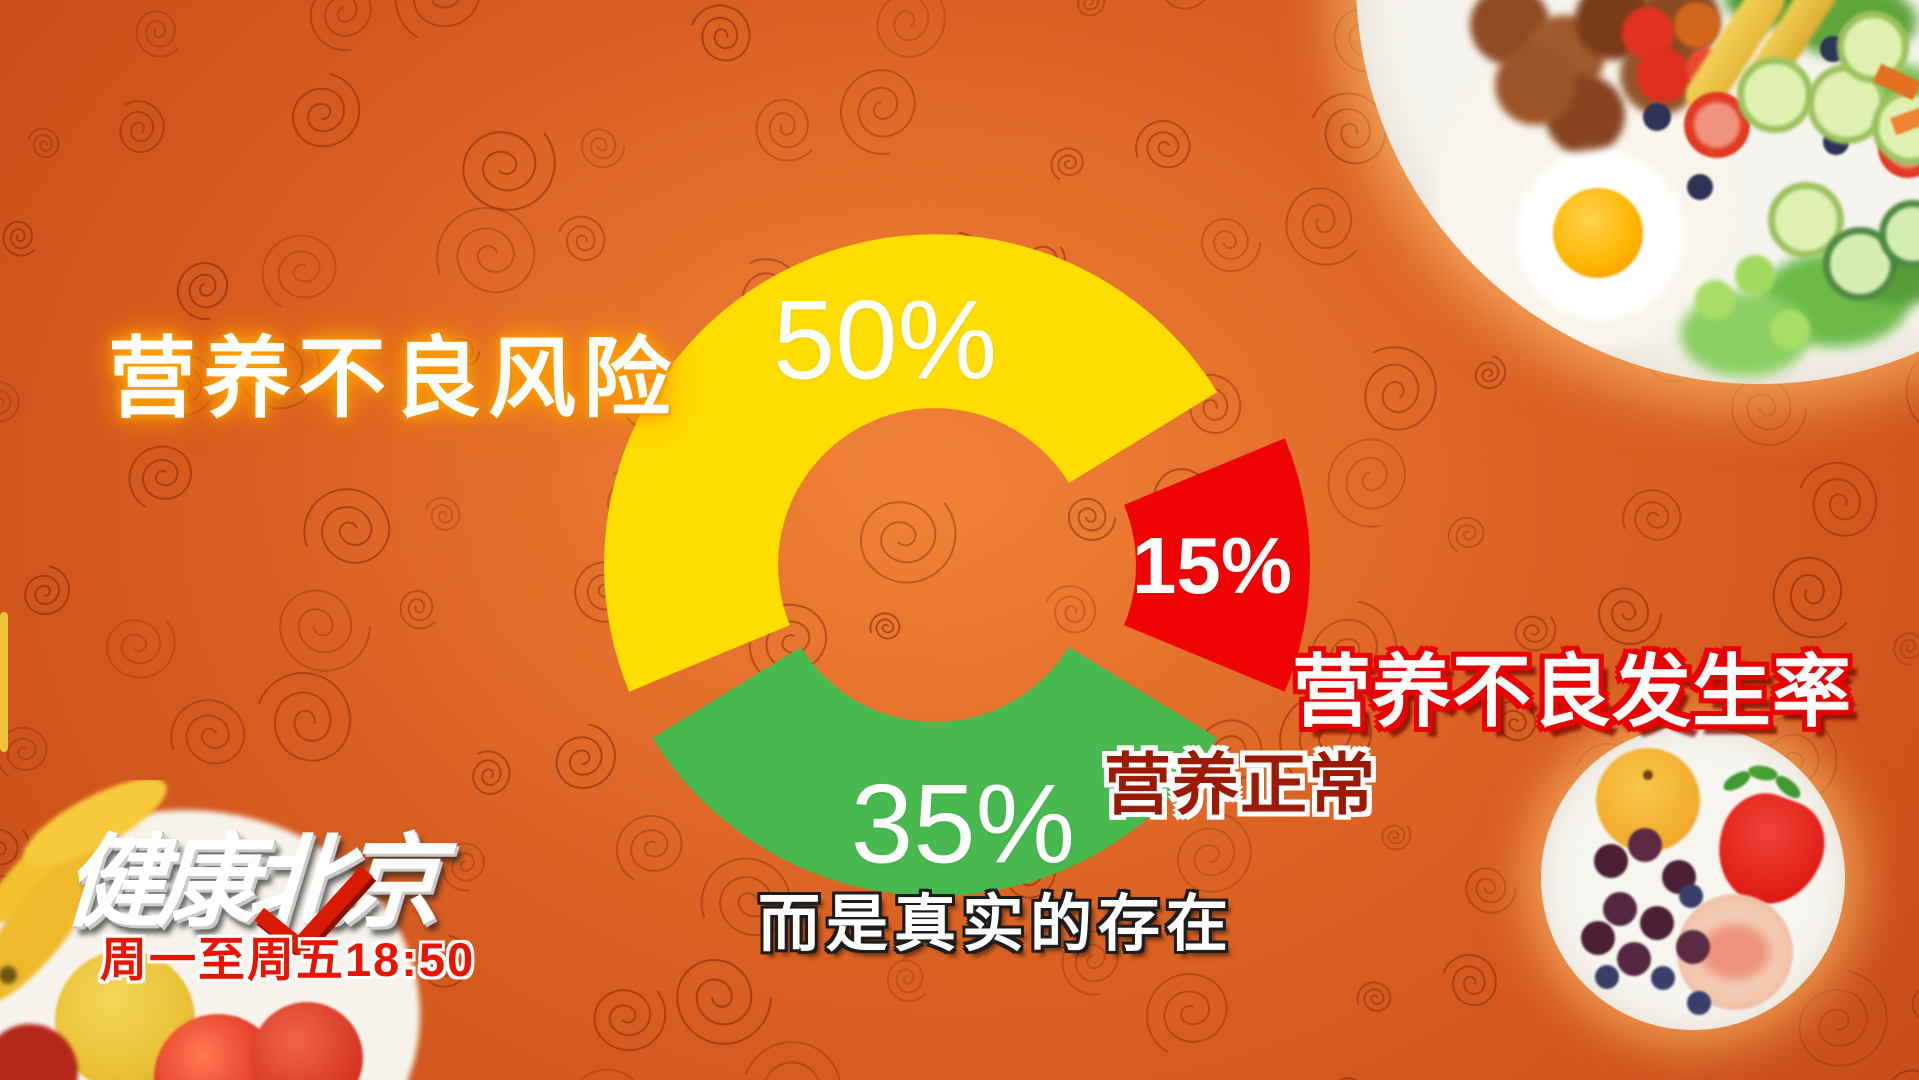 The image size is (1919, 1080). I want to click on red-checkmark-icon, so click(315, 910).